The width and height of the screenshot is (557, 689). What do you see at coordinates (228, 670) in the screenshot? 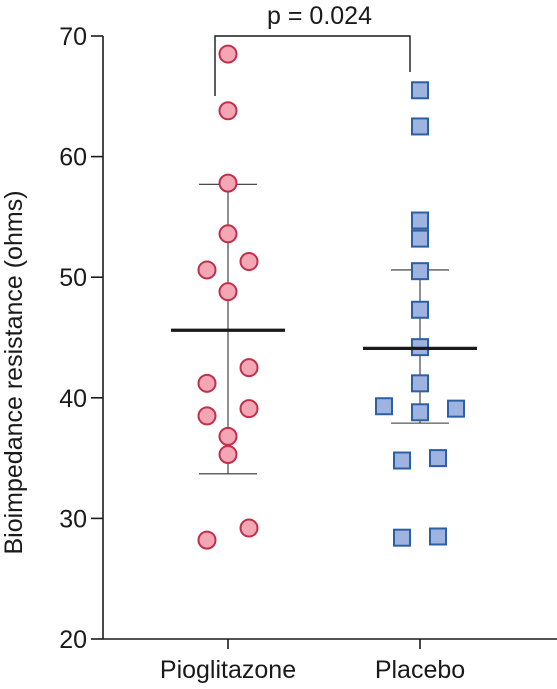
I see `x-category-label: Pioglitazone` at bounding box center [228, 670].